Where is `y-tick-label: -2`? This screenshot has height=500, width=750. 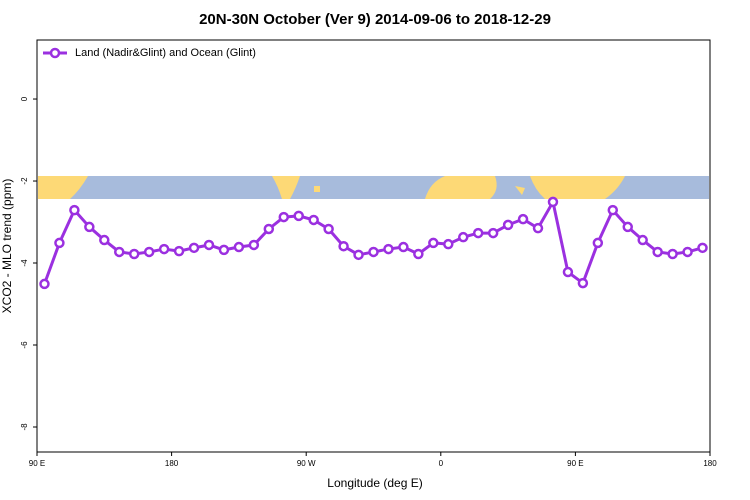
y-tick-label: -2 is located at coordinates (24, 181).